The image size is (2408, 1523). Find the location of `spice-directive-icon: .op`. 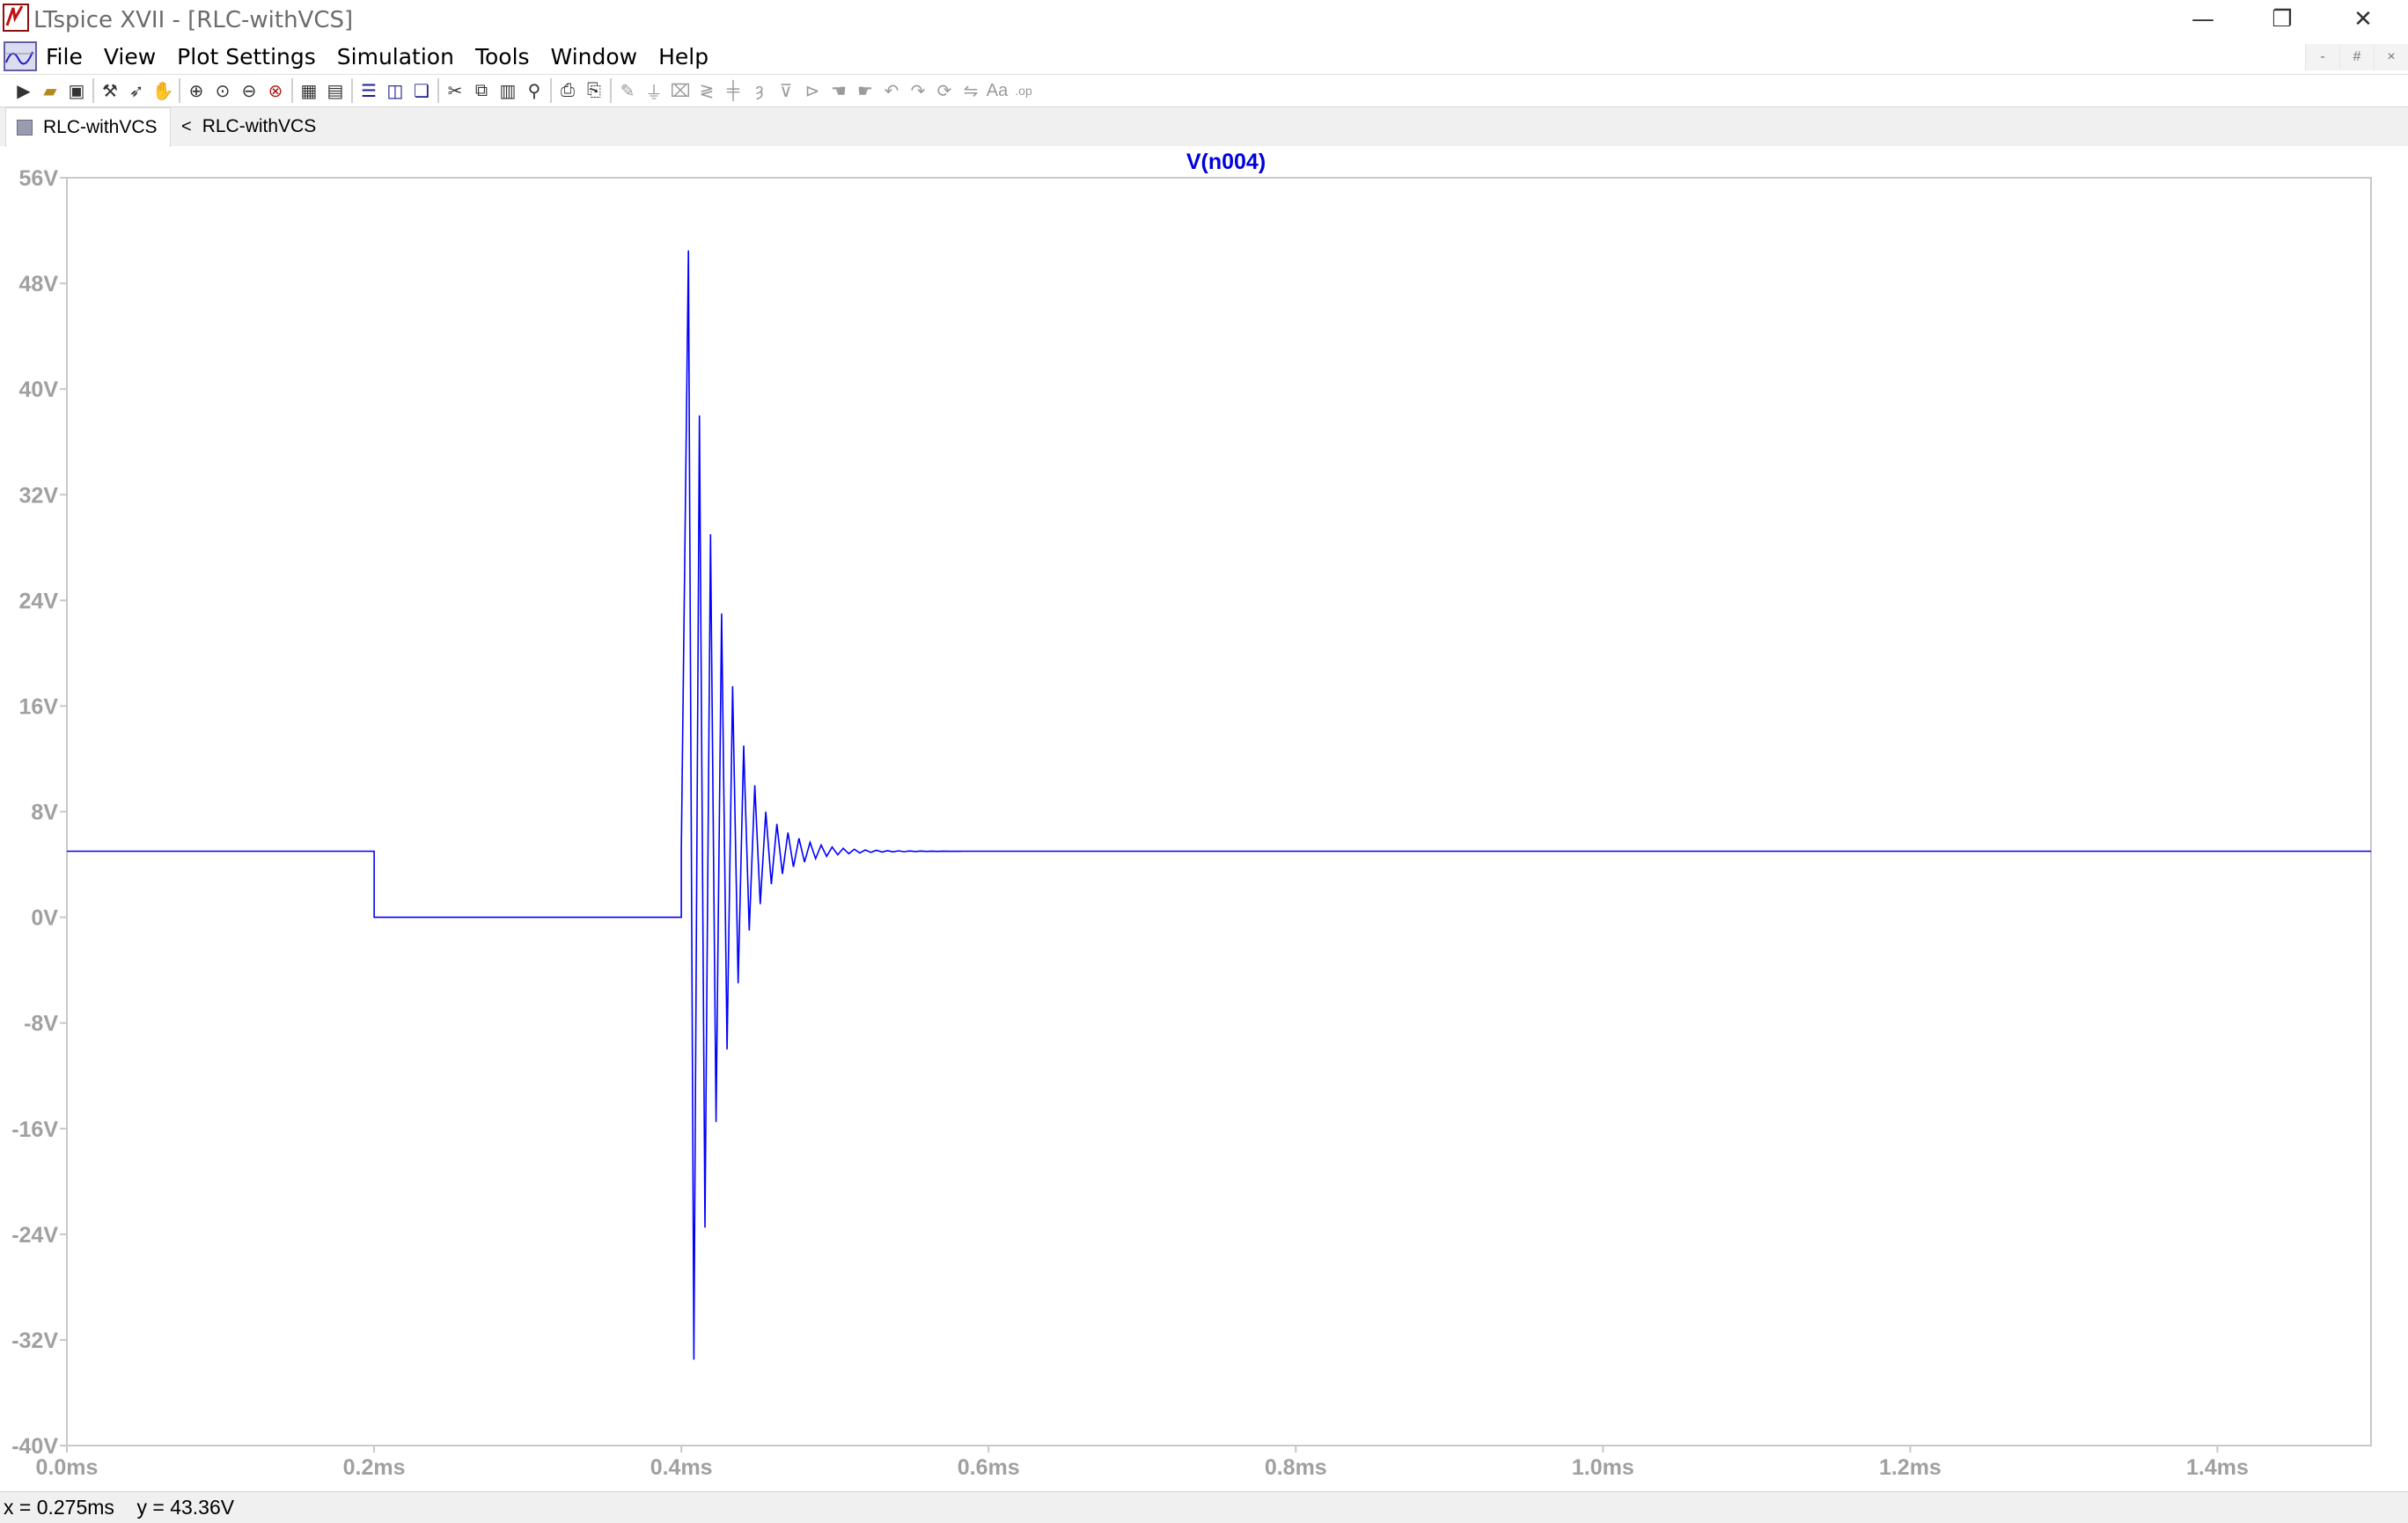

spice-directive-icon: .op is located at coordinates (1023, 91).